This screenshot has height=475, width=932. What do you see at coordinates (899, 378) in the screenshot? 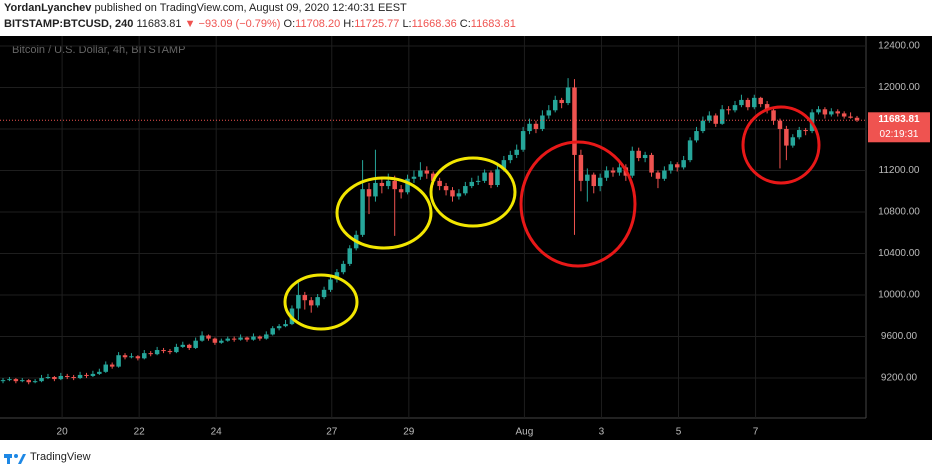
I see `y-tick-label: 9200.00` at bounding box center [899, 378].